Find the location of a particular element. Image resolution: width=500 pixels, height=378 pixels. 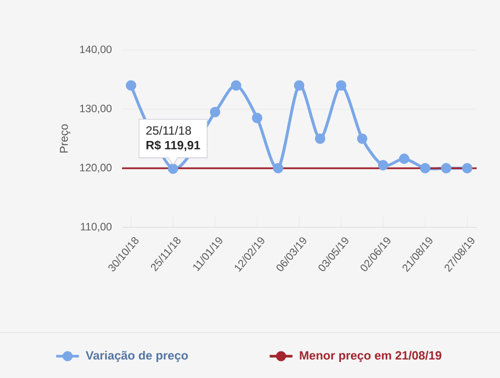

legend-label: Menor preço em 21/08/19 is located at coordinates (371, 356).